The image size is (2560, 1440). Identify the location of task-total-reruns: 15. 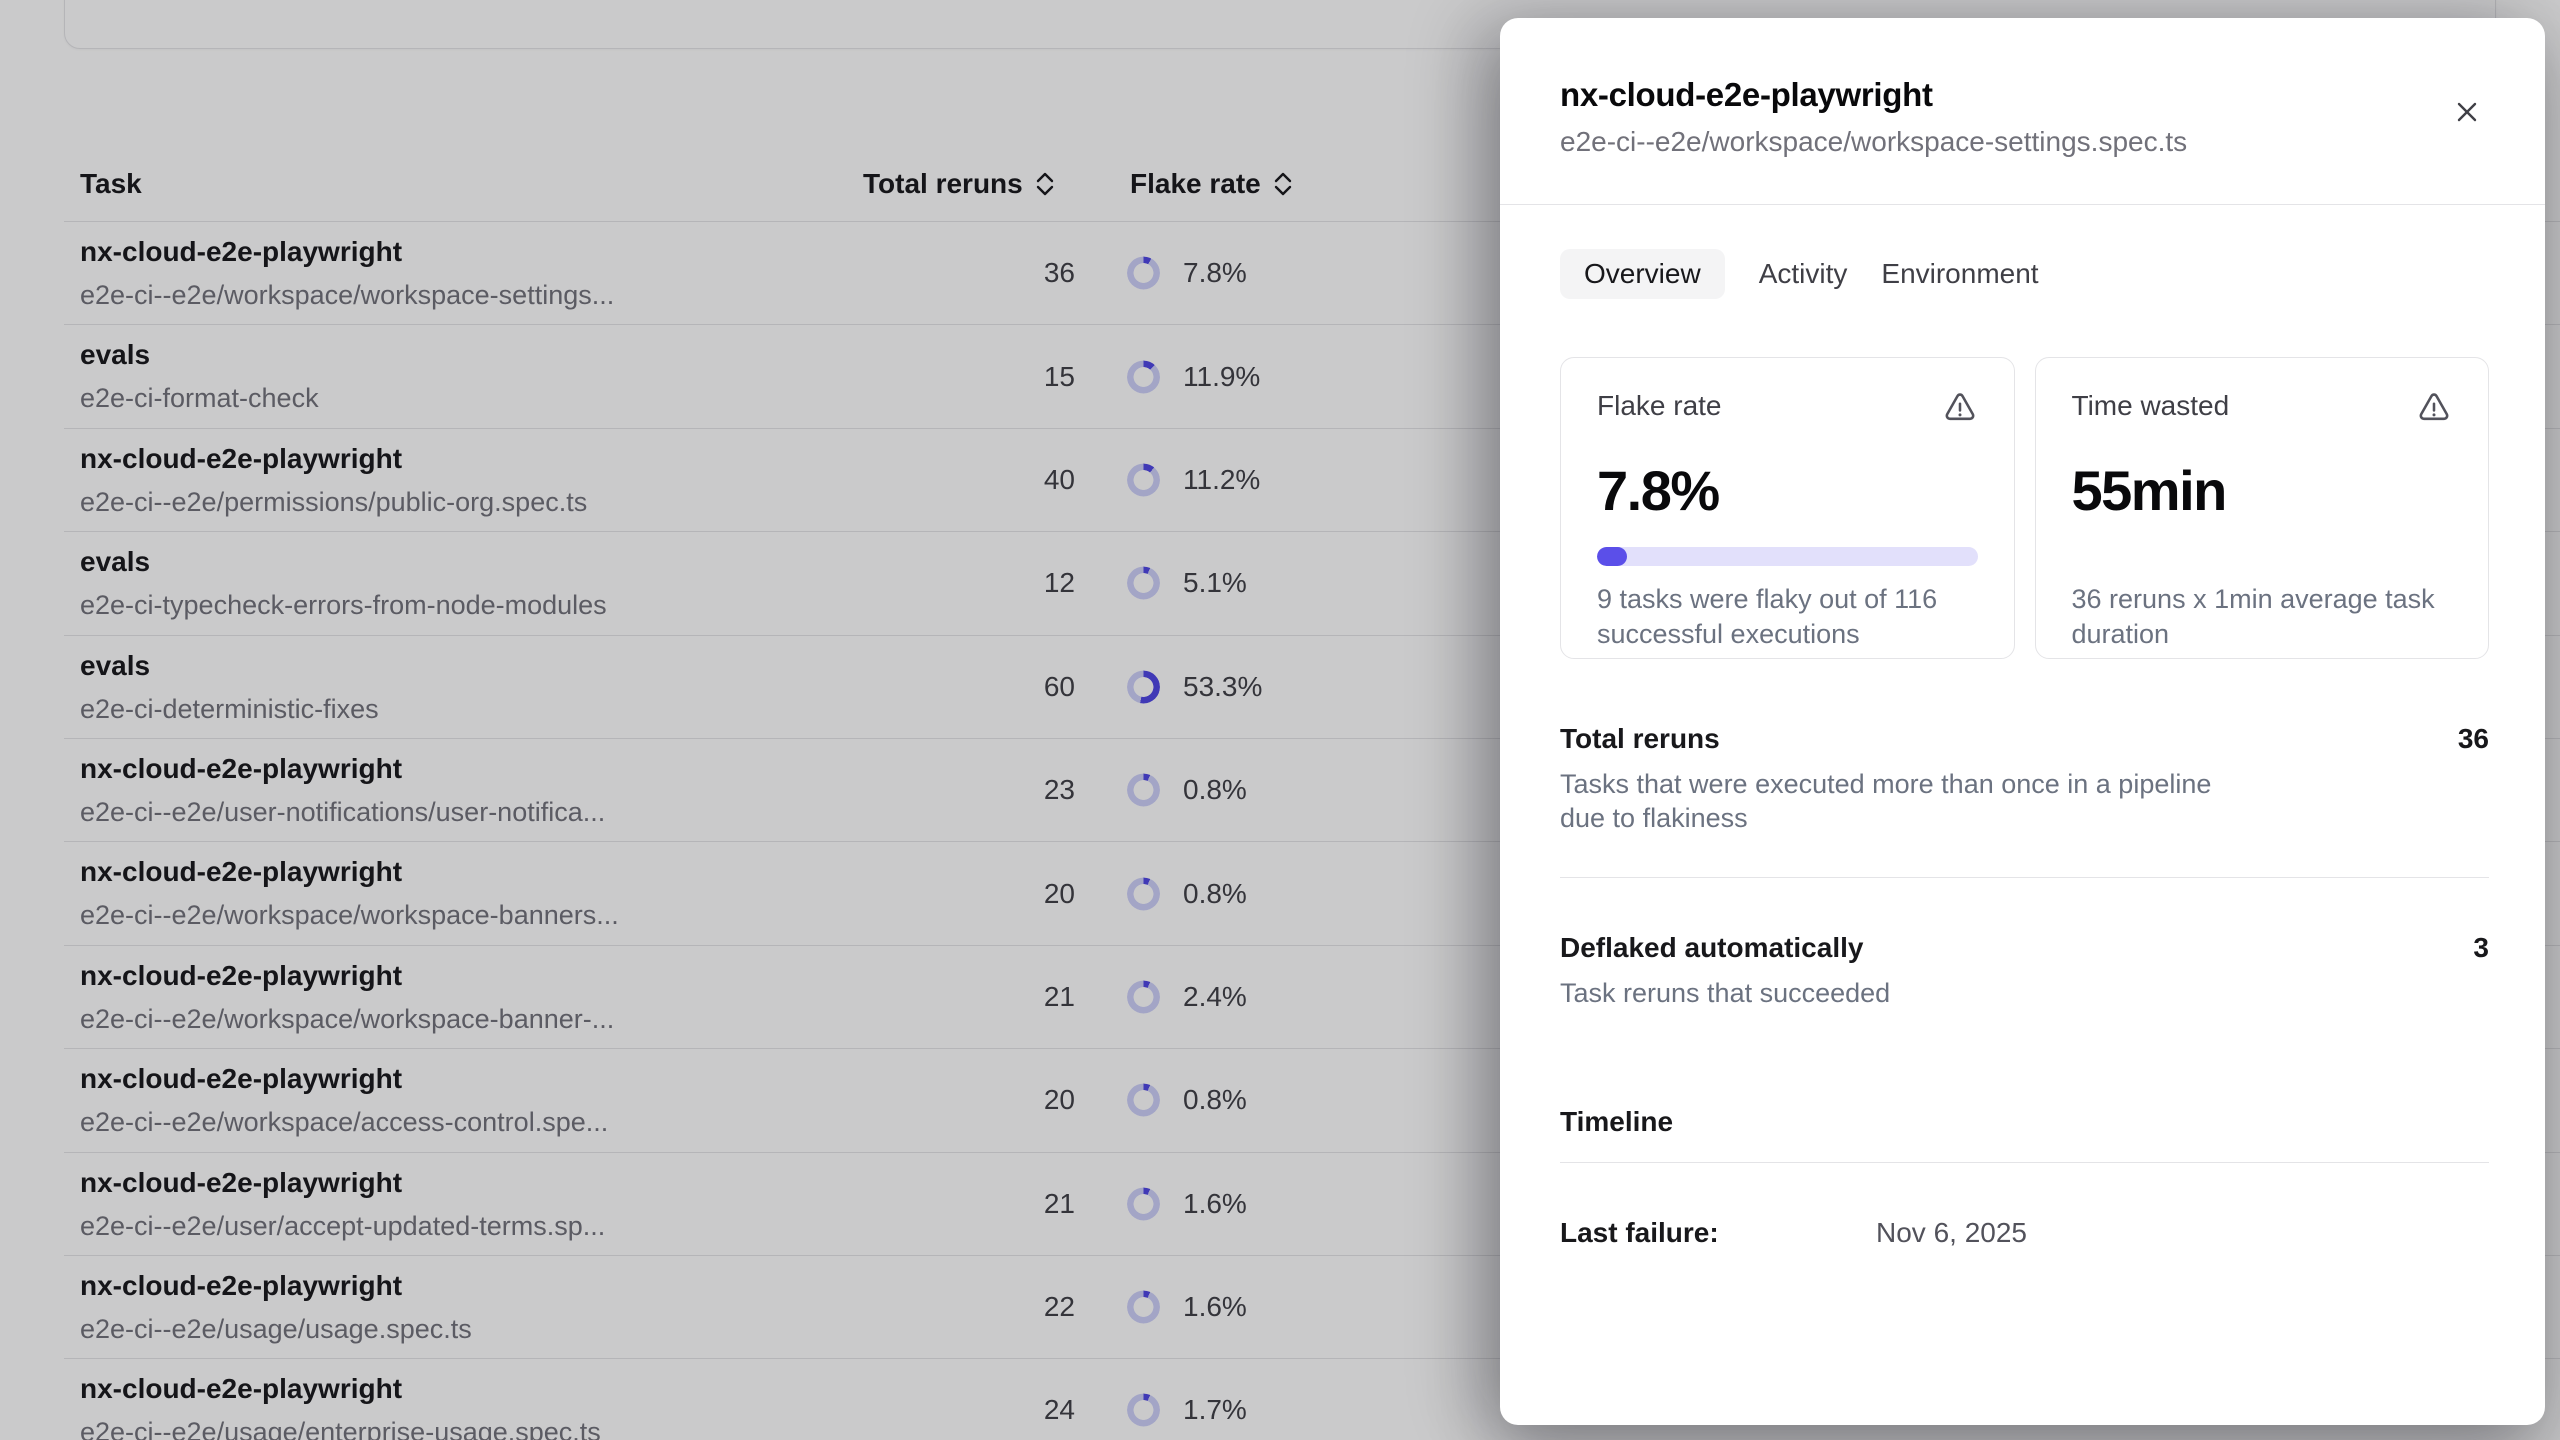
(1059, 376).